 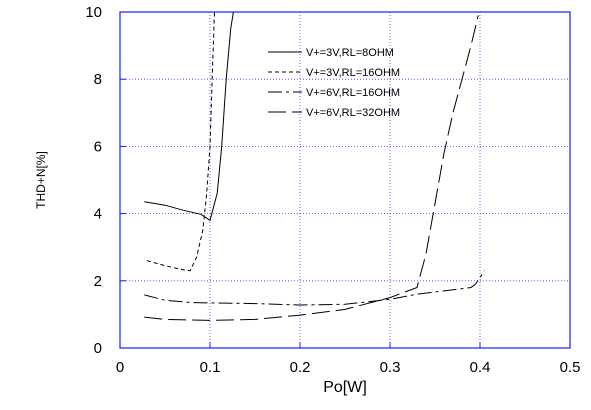 I want to click on legend-label-2: V+=3V,RL=16OHM, so click(x=353, y=73).